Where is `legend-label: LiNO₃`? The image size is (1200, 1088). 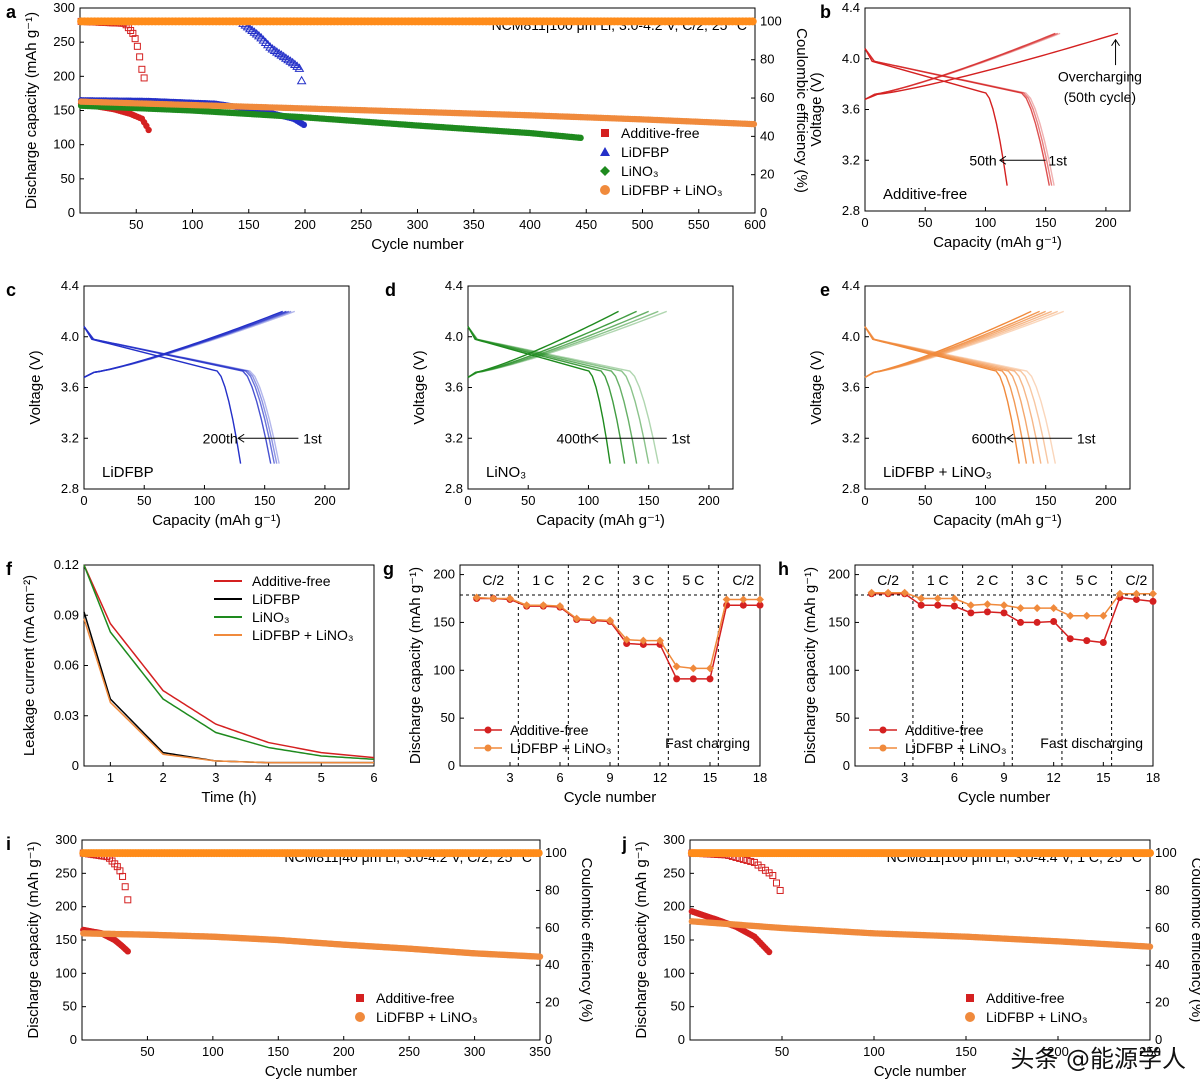
legend-label: LiNO₃ is located at coordinates (271, 617).